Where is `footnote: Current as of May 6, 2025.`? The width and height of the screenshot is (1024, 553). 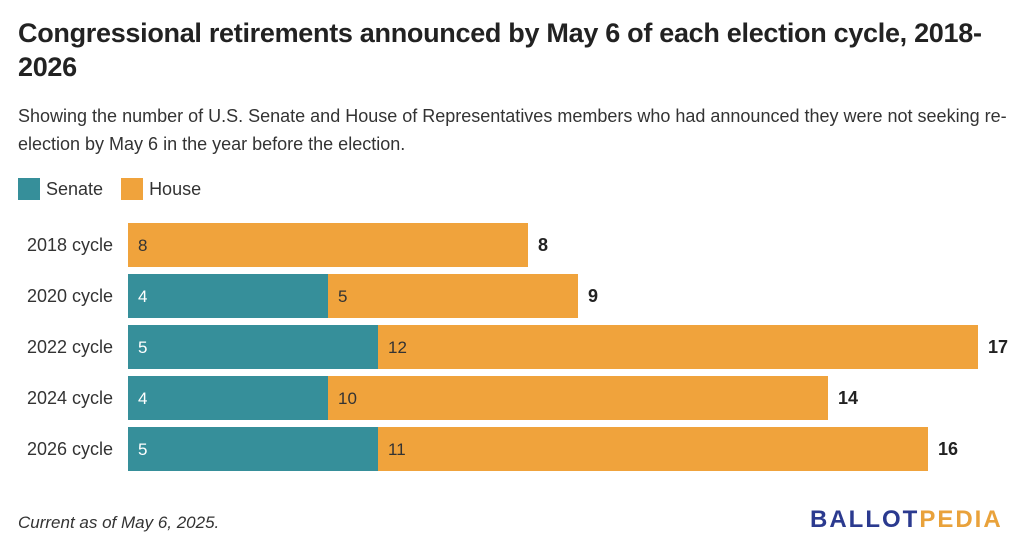
footnote: Current as of May 6, 2025. is located at coordinates (119, 522).